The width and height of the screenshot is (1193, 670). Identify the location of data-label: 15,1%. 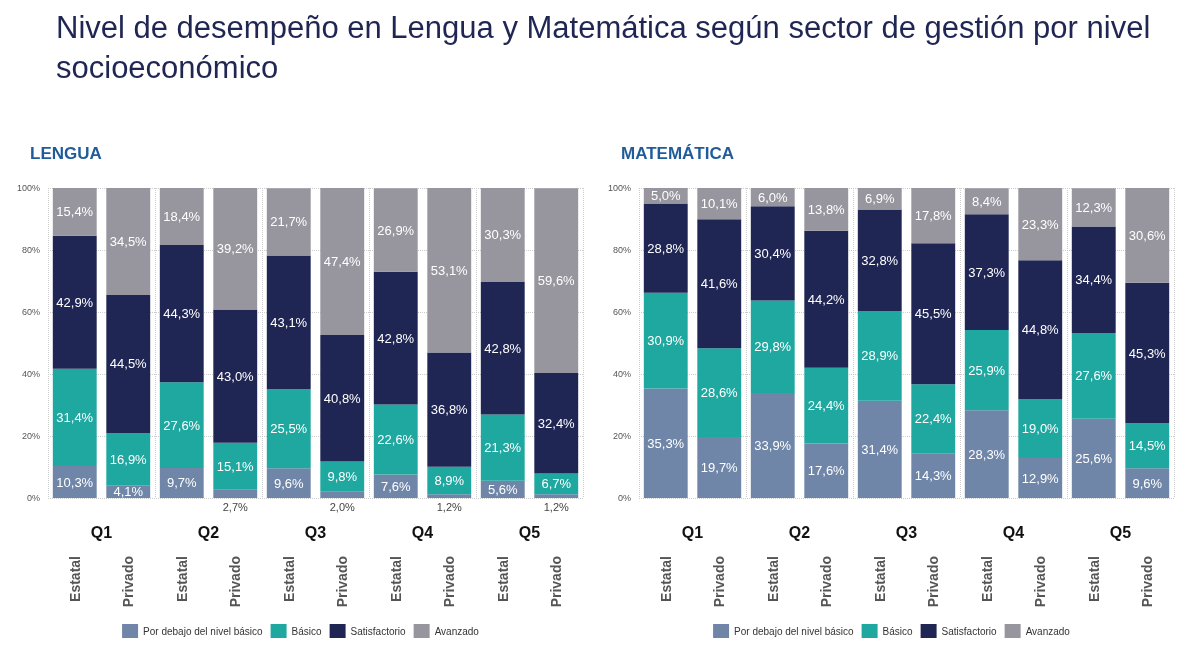
(235, 466).